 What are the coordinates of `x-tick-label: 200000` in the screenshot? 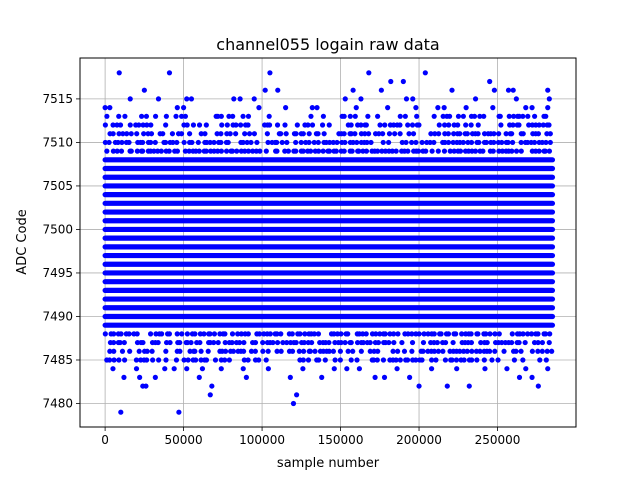 It's located at (419, 440).